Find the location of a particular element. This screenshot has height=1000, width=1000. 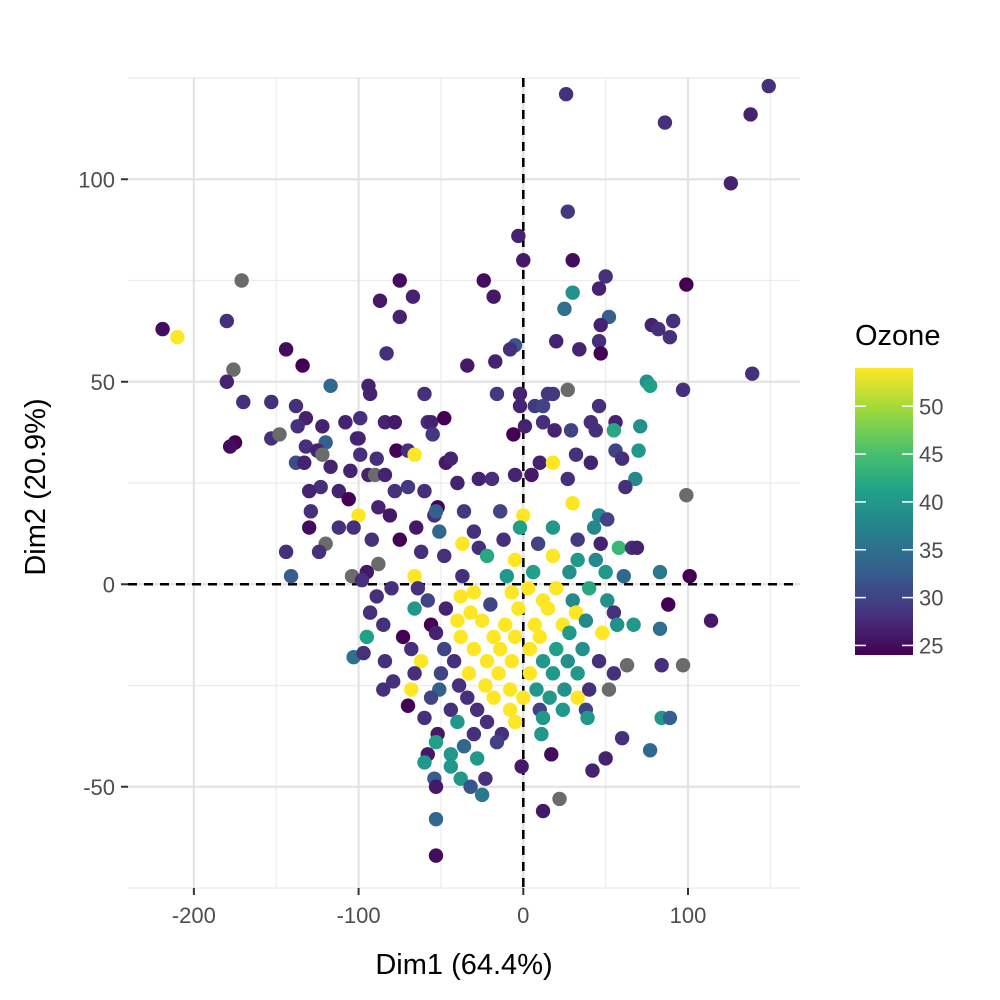

y-tick-label: 100 is located at coordinates (96, 179).